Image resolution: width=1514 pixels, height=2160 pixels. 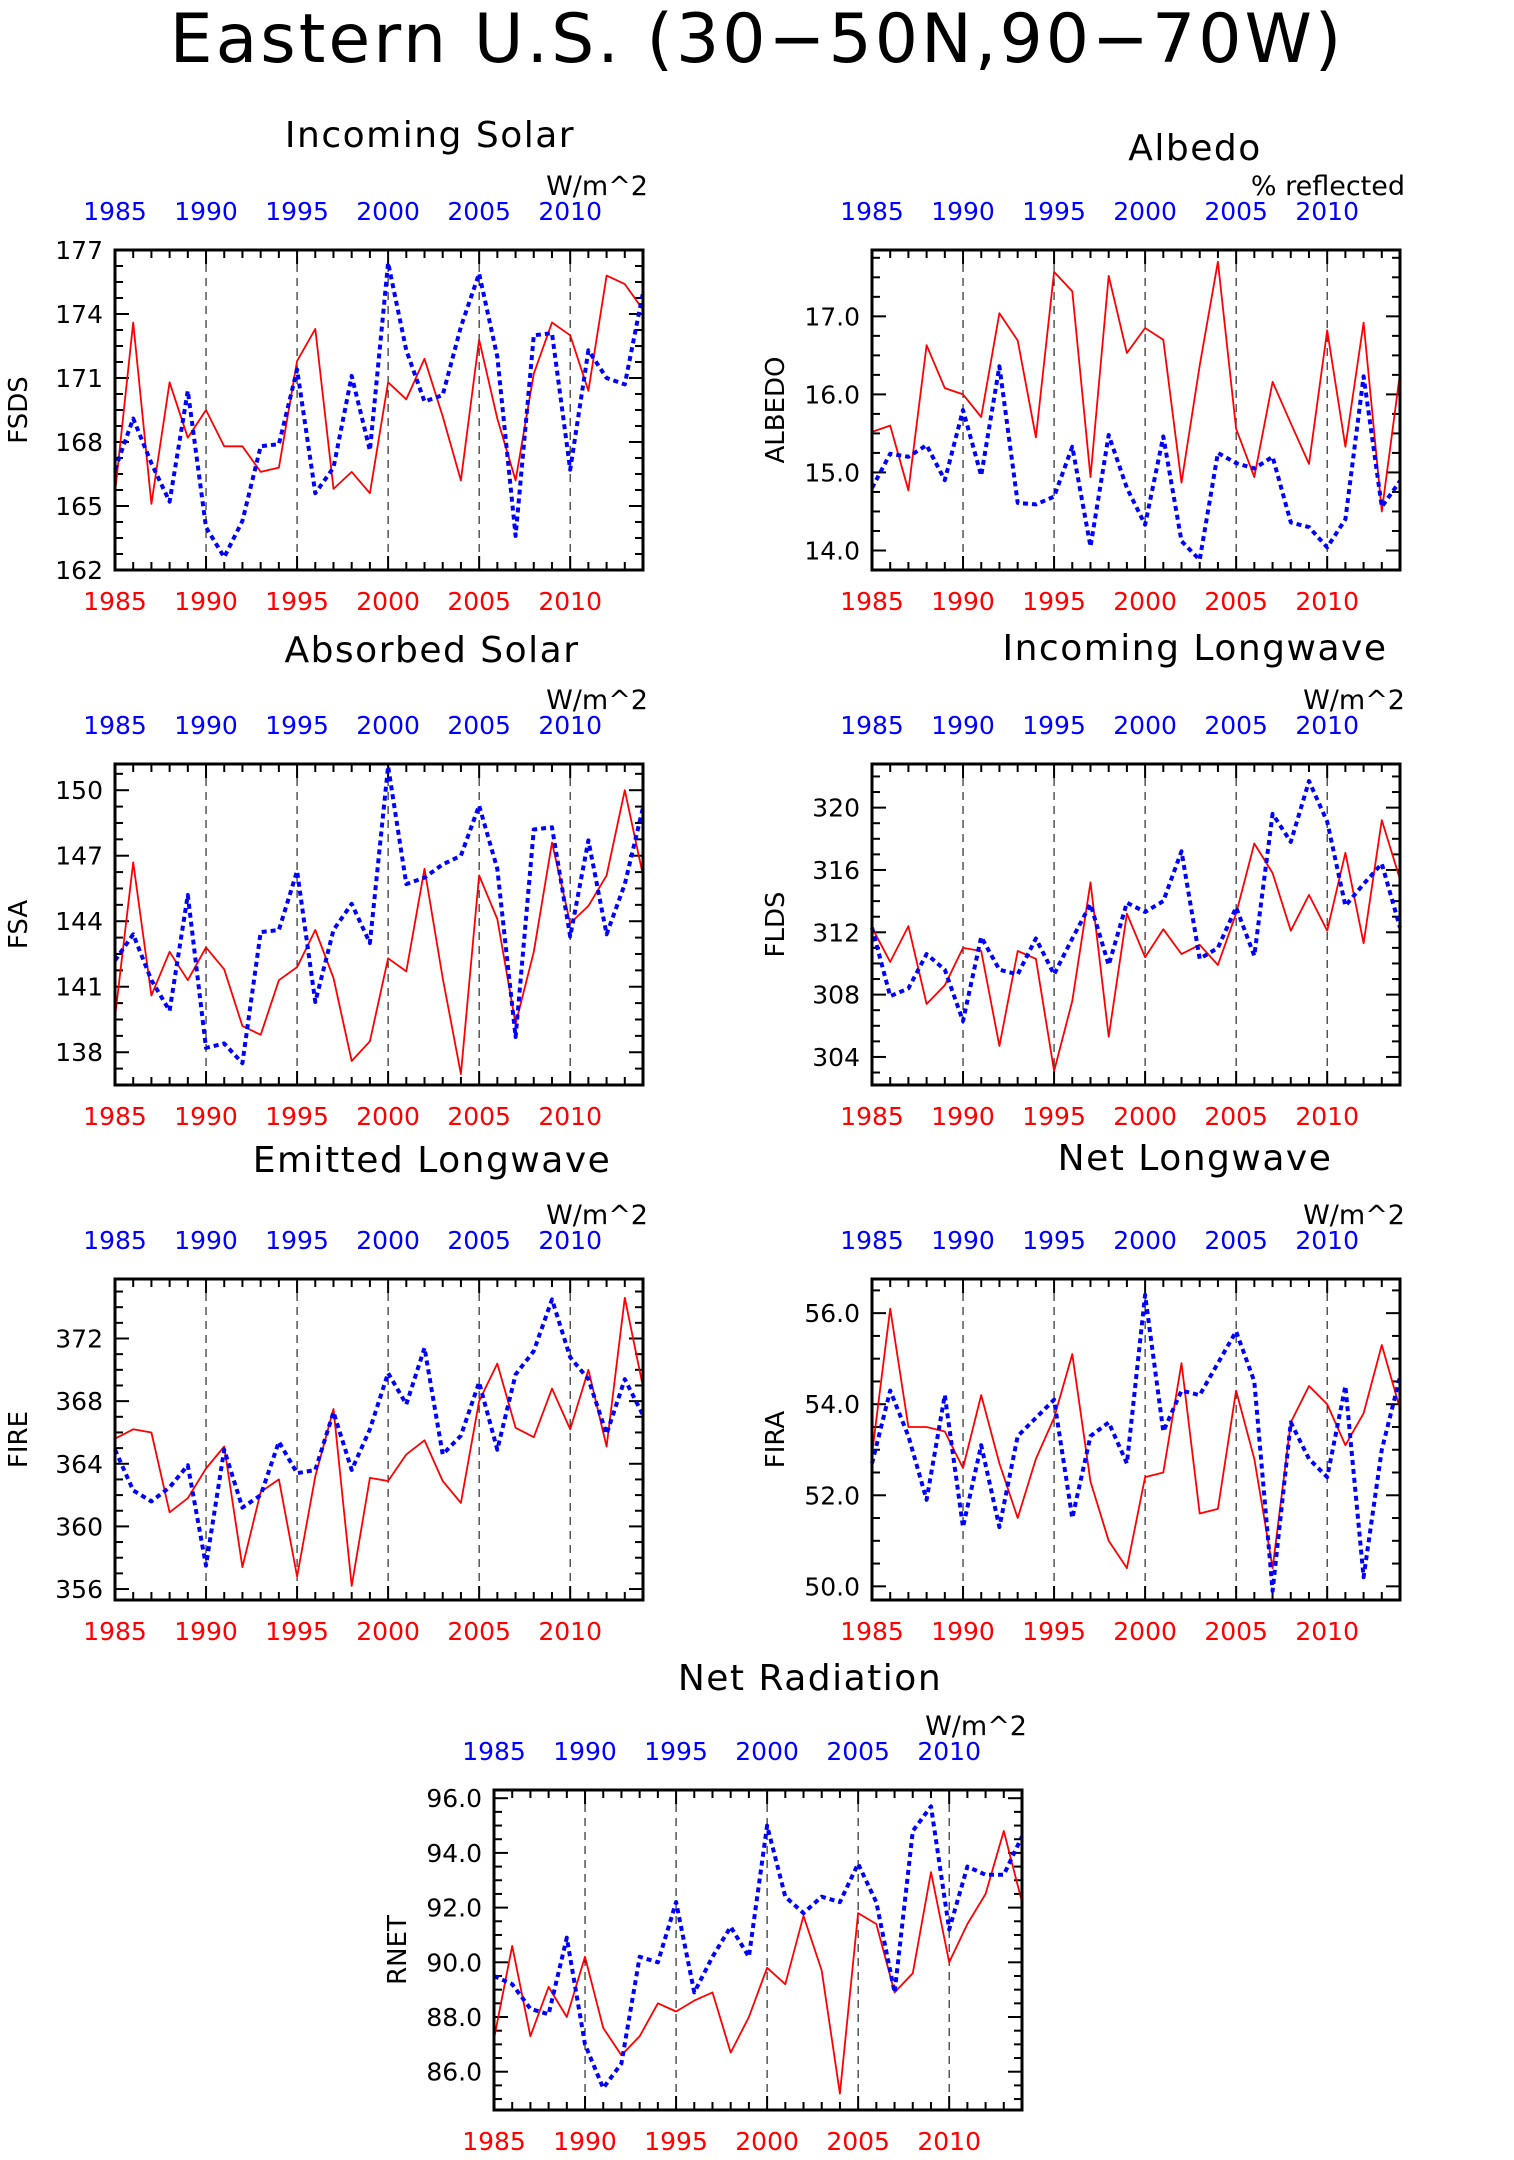 I want to click on y-tick-label: 94.0, so click(x=454, y=1853).